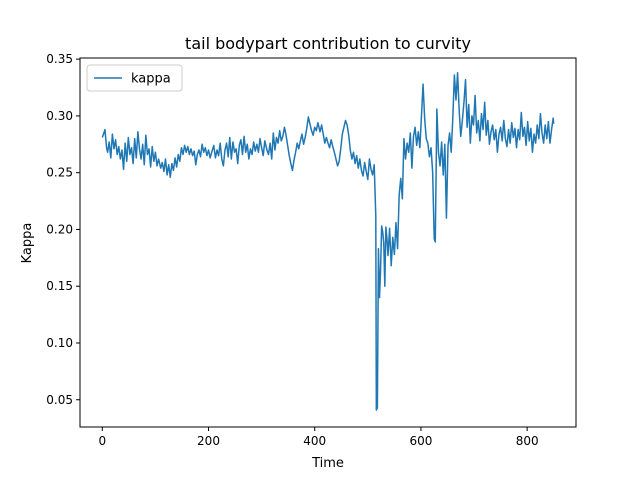 This screenshot has height=480, width=640. I want to click on x-tick-label: 600, so click(420, 441).